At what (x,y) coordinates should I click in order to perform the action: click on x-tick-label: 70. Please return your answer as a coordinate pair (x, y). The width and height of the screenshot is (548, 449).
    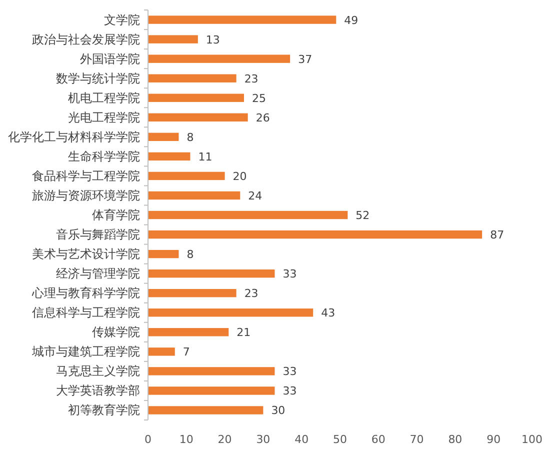
    Looking at the image, I should click on (417, 439).